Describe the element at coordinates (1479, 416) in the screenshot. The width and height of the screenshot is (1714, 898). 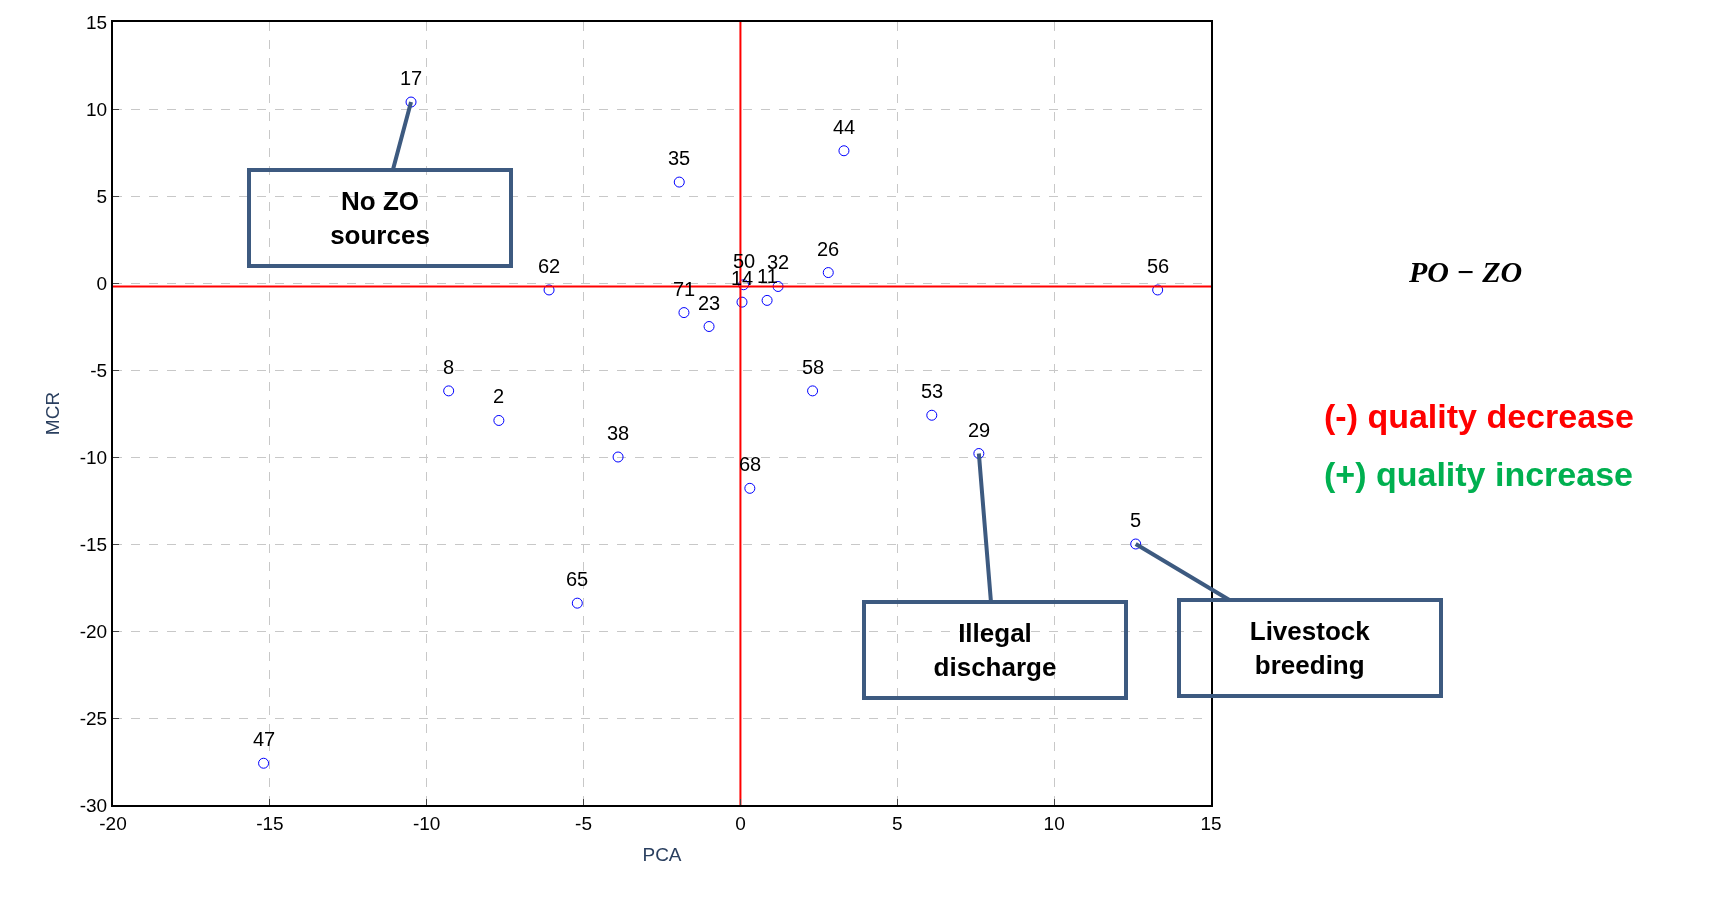
I see `text: (-) quality decrease` at that location.